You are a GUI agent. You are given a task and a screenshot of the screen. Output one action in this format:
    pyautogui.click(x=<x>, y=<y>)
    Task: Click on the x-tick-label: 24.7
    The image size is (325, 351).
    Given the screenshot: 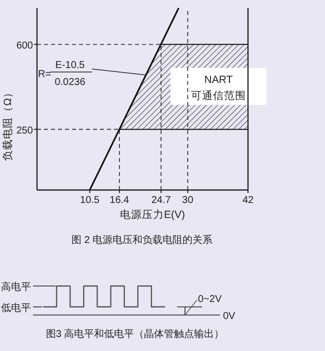 What is the action you would take?
    pyautogui.click(x=161, y=200)
    